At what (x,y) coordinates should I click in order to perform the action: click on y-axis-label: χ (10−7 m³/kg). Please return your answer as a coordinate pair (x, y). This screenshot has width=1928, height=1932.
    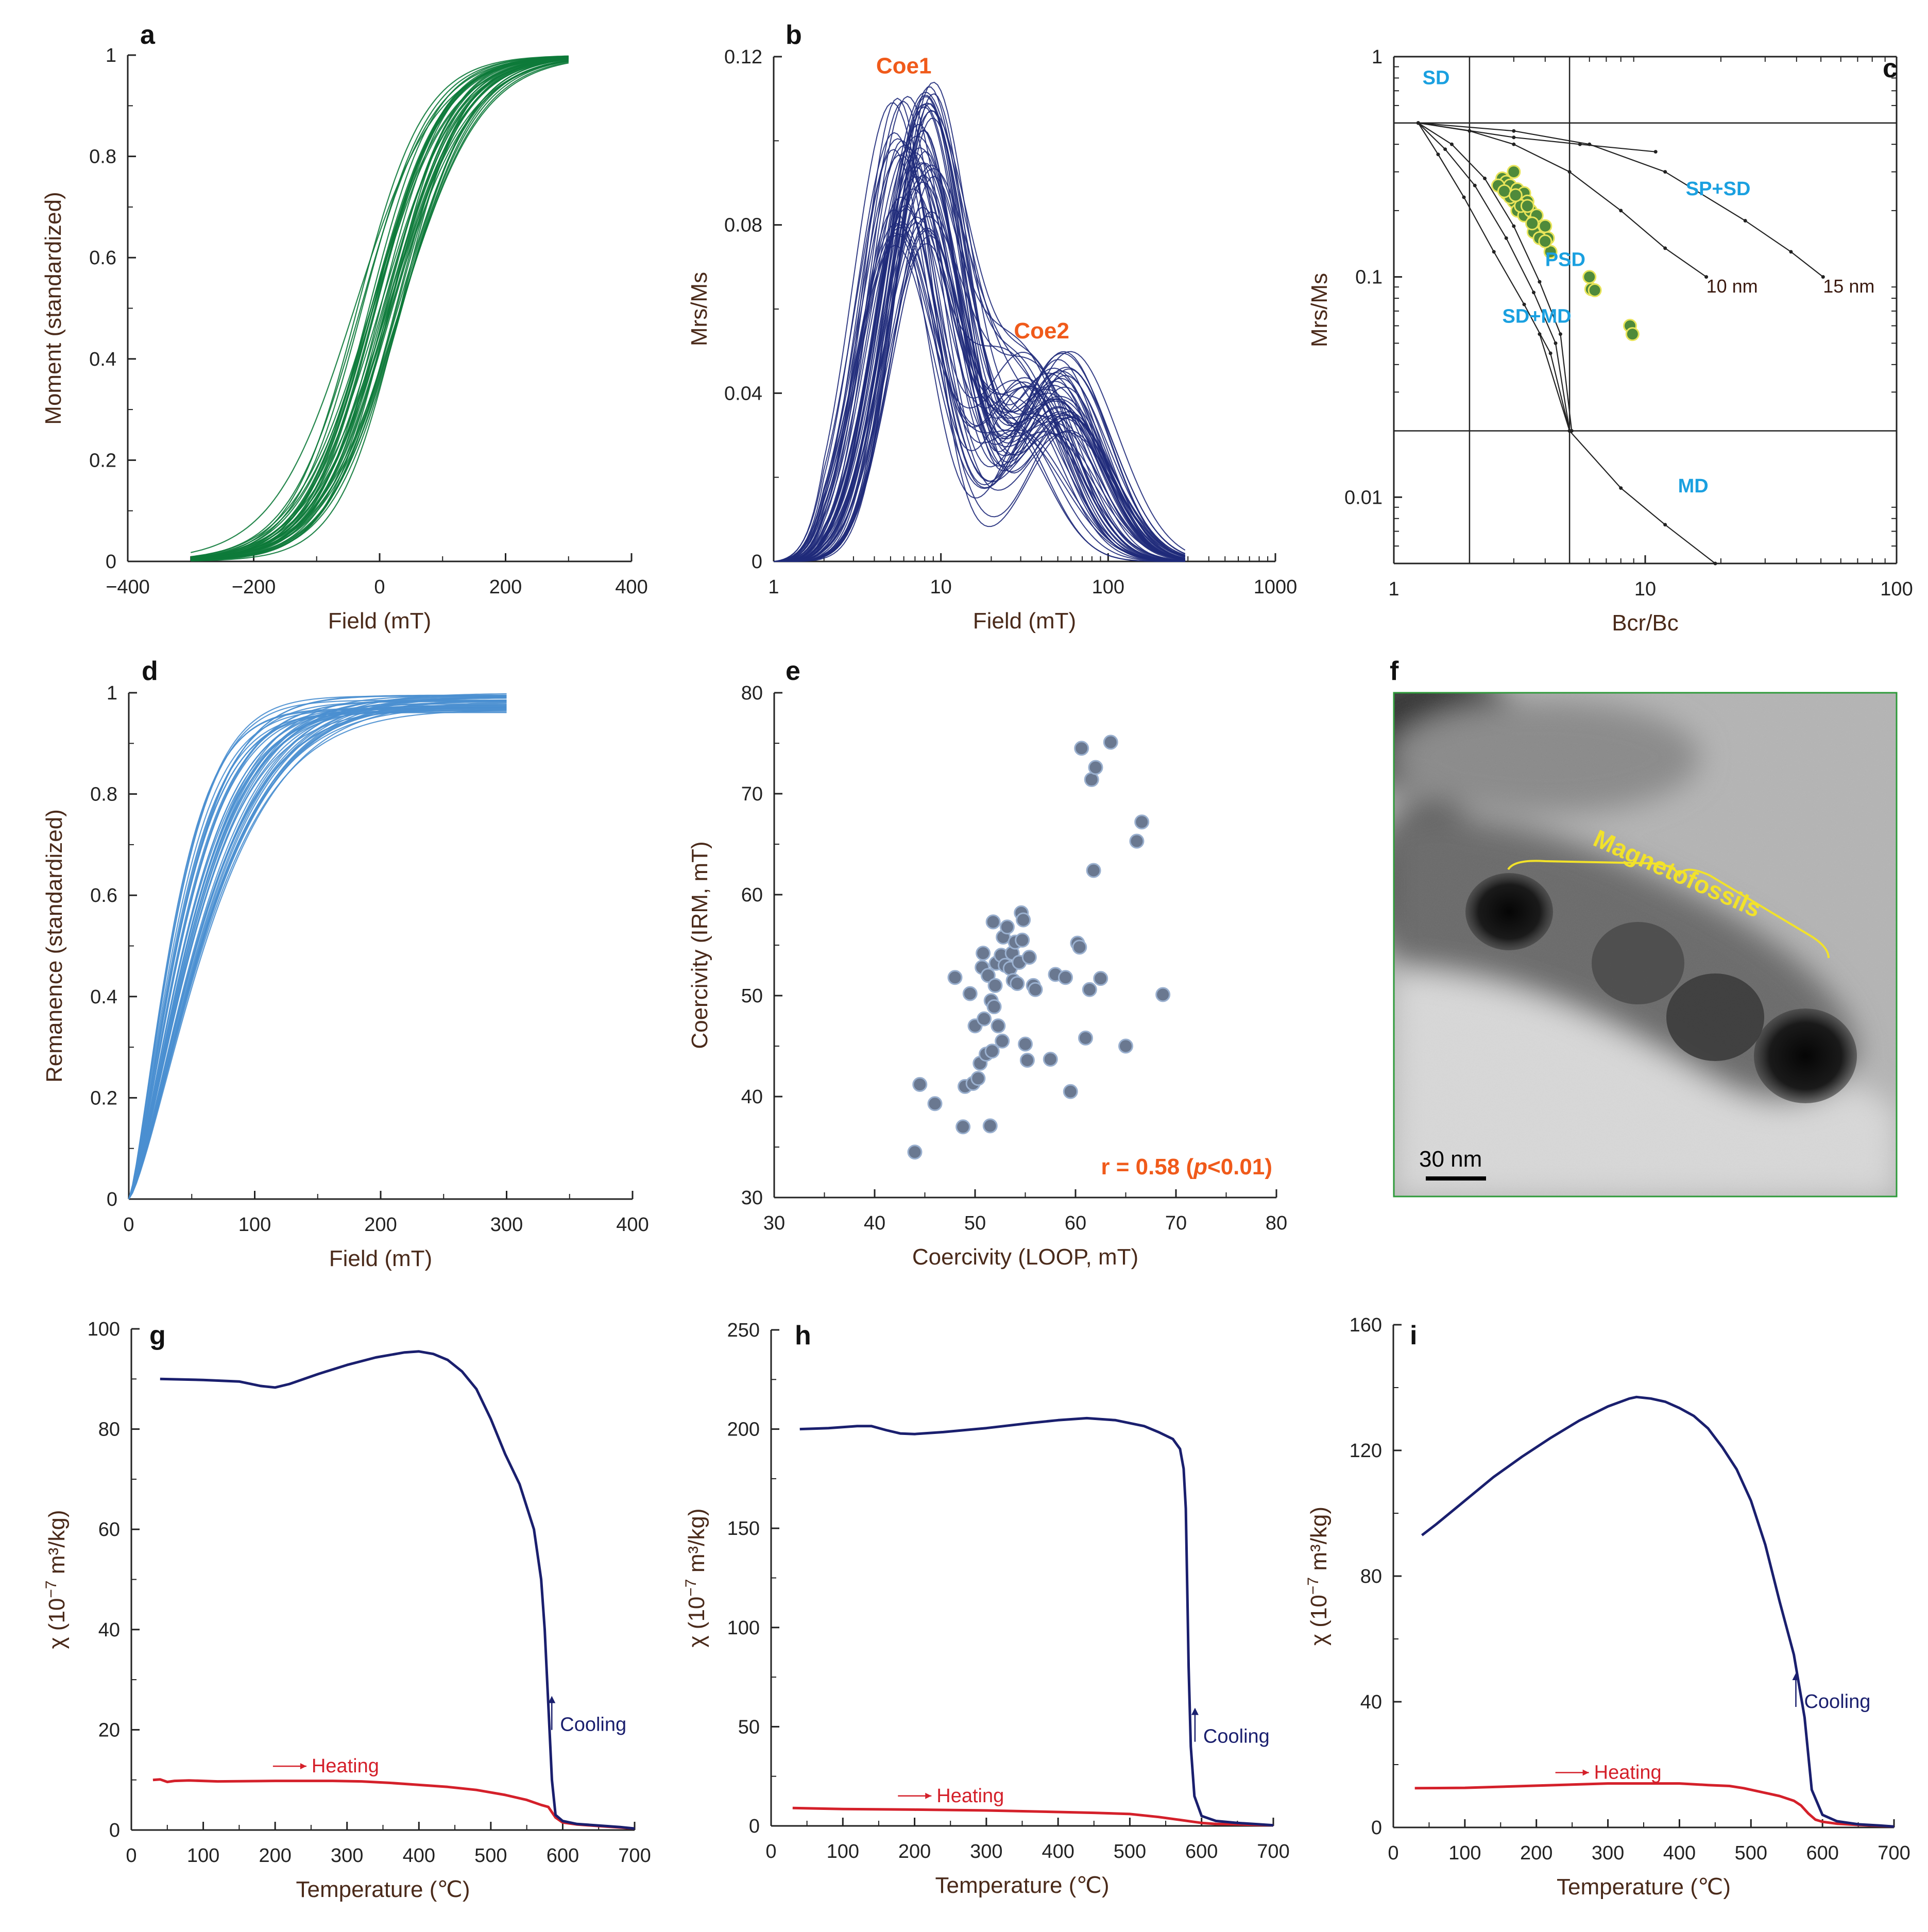
    Looking at the image, I should click on (1318, 1576).